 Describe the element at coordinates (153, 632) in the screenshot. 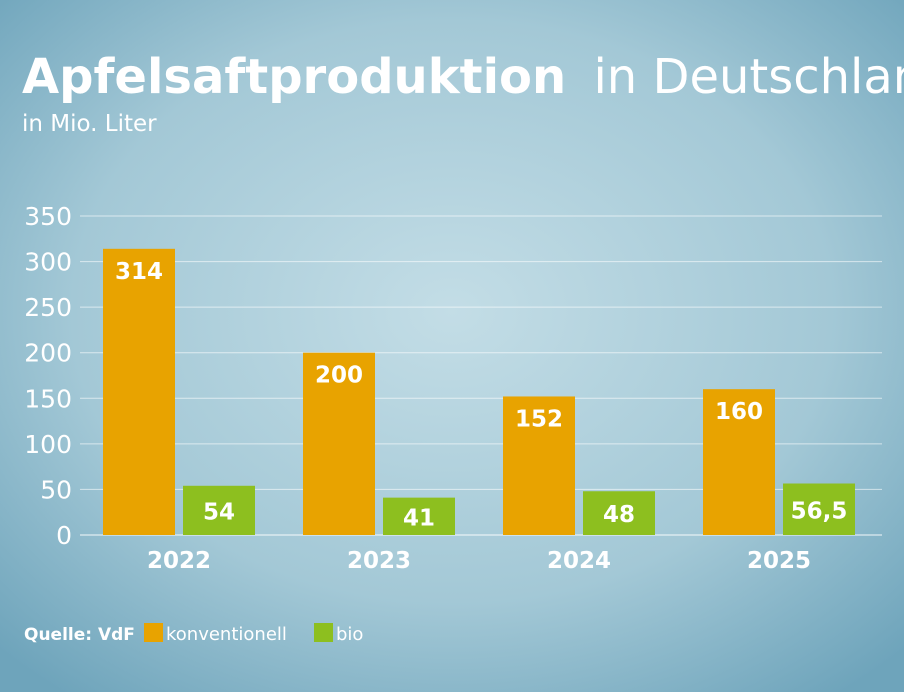

I see `legend-swatch-konventionell` at that location.